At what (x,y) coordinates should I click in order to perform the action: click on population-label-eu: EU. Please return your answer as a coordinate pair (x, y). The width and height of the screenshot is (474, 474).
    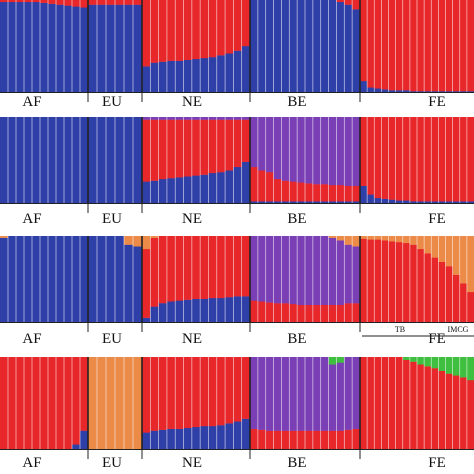
    Looking at the image, I should click on (112, 339).